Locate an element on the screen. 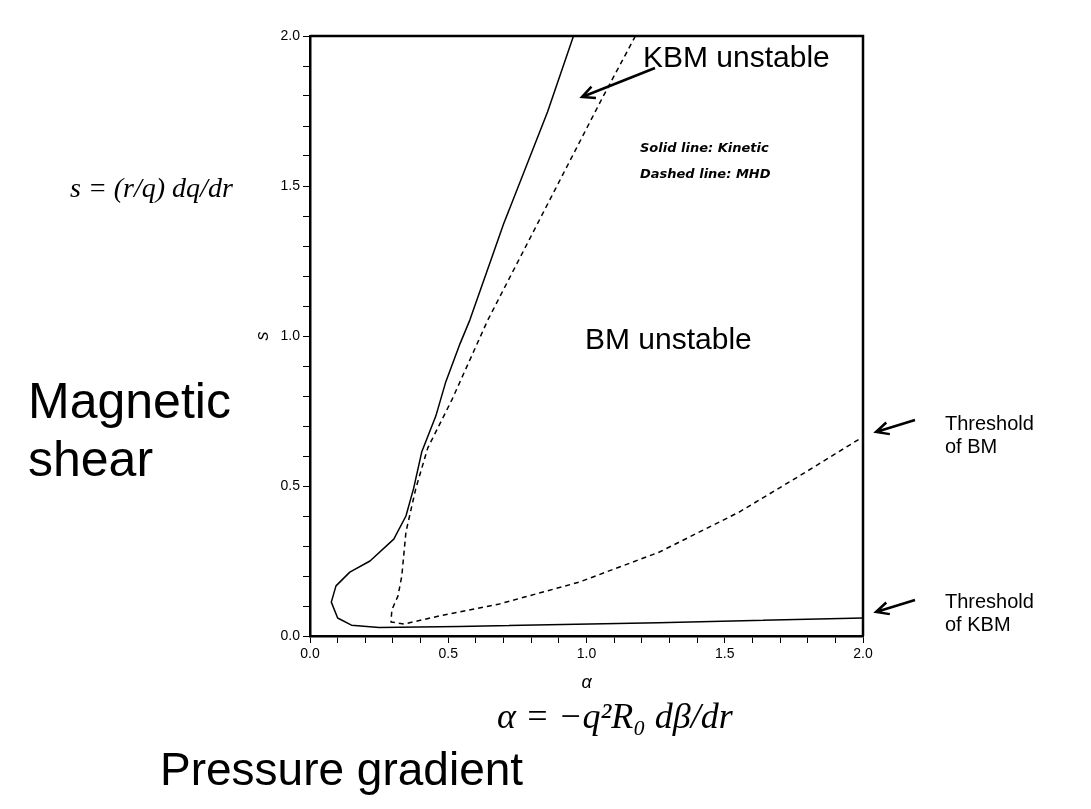 This screenshot has height=809, width=1091. y-axis-title: s is located at coordinates (261, 336).